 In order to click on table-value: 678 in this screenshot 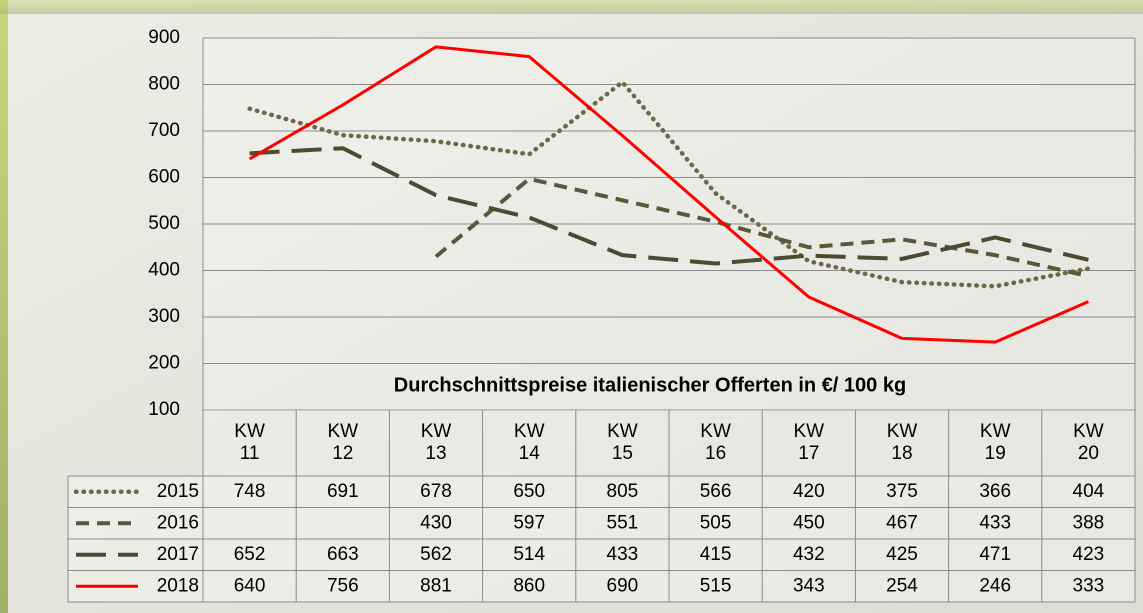, I will do `click(436, 491)`.